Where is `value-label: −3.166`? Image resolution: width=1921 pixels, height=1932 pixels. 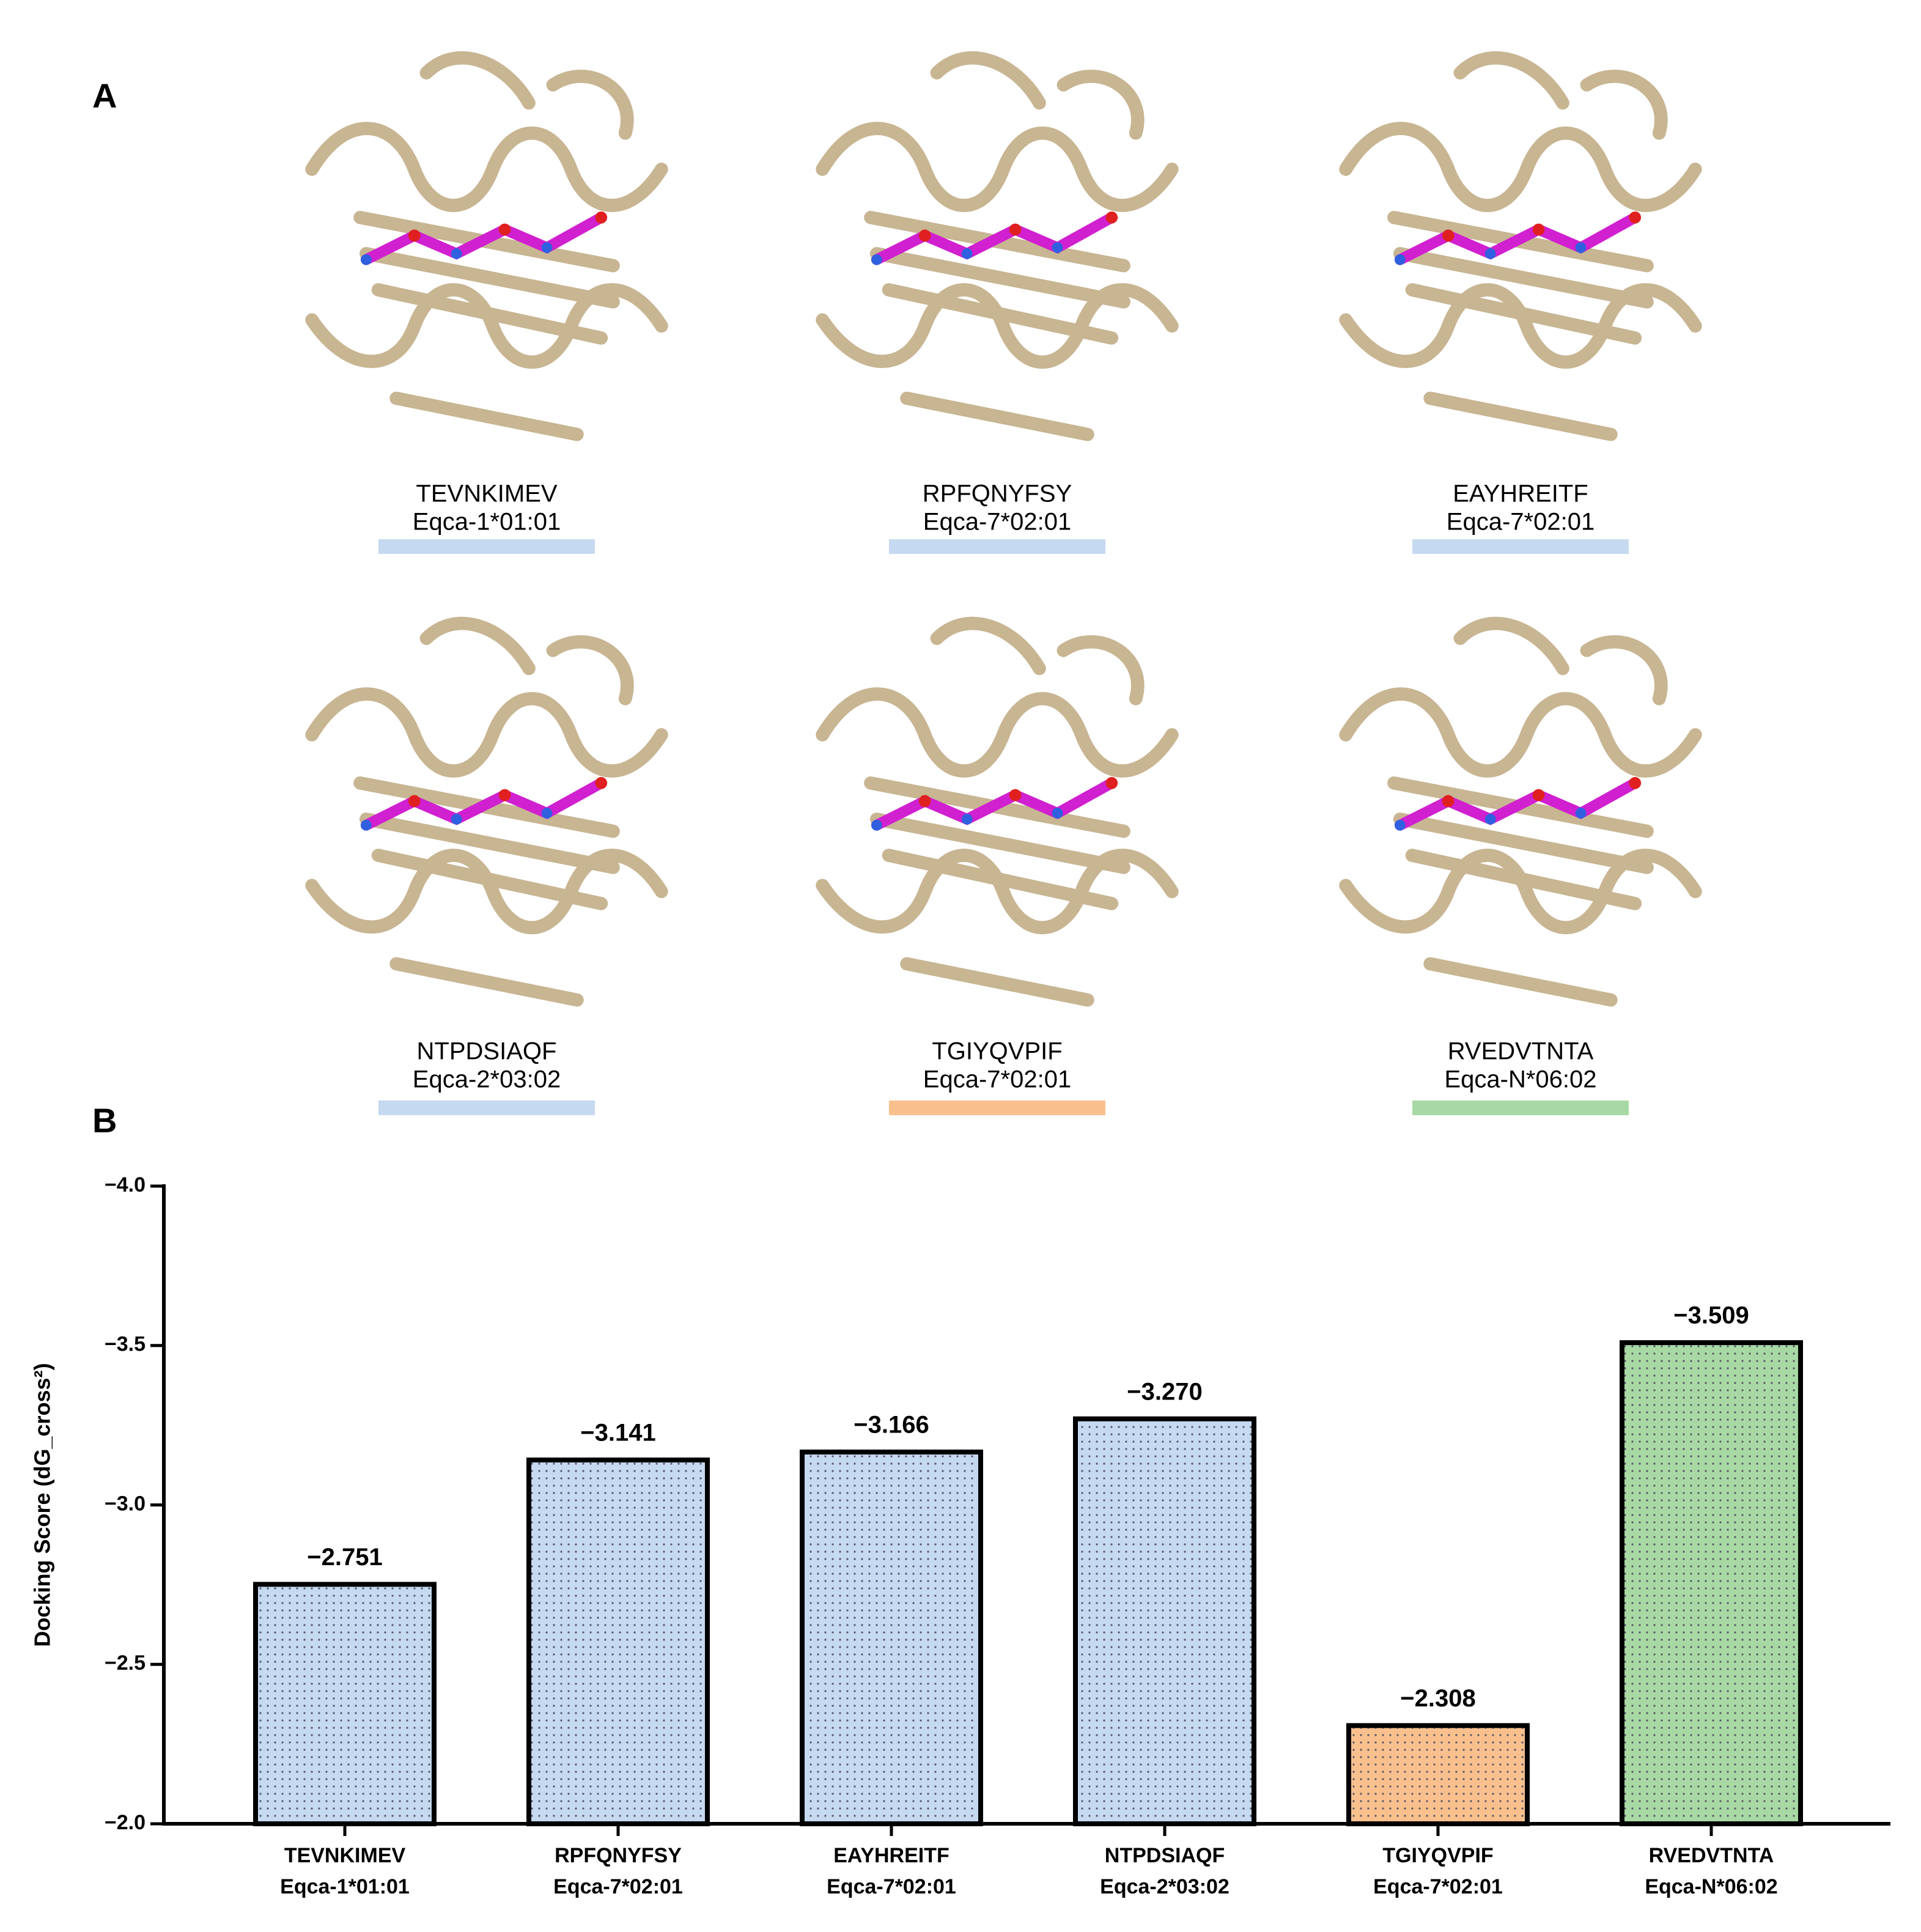 value-label: −3.166 is located at coordinates (891, 1424).